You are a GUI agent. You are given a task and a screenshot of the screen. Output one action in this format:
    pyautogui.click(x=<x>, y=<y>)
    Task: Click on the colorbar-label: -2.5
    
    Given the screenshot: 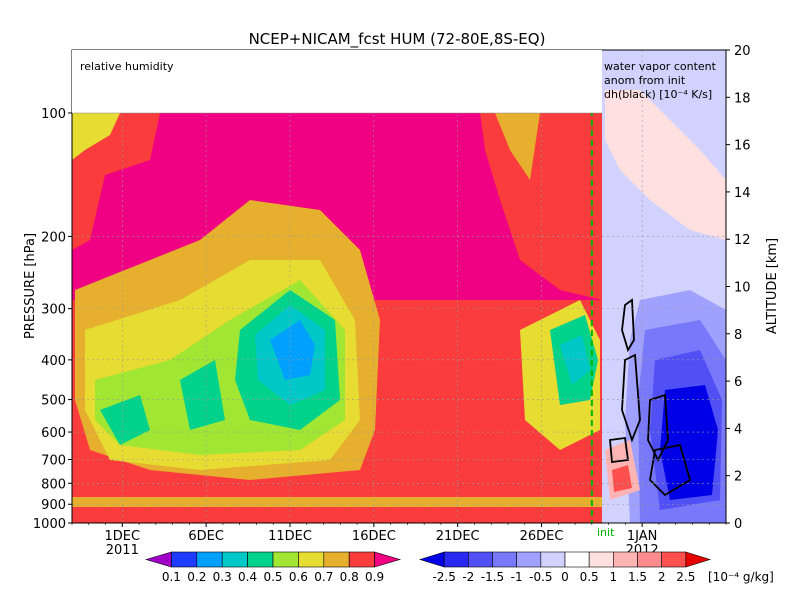 What is the action you would take?
    pyautogui.click(x=443, y=577)
    